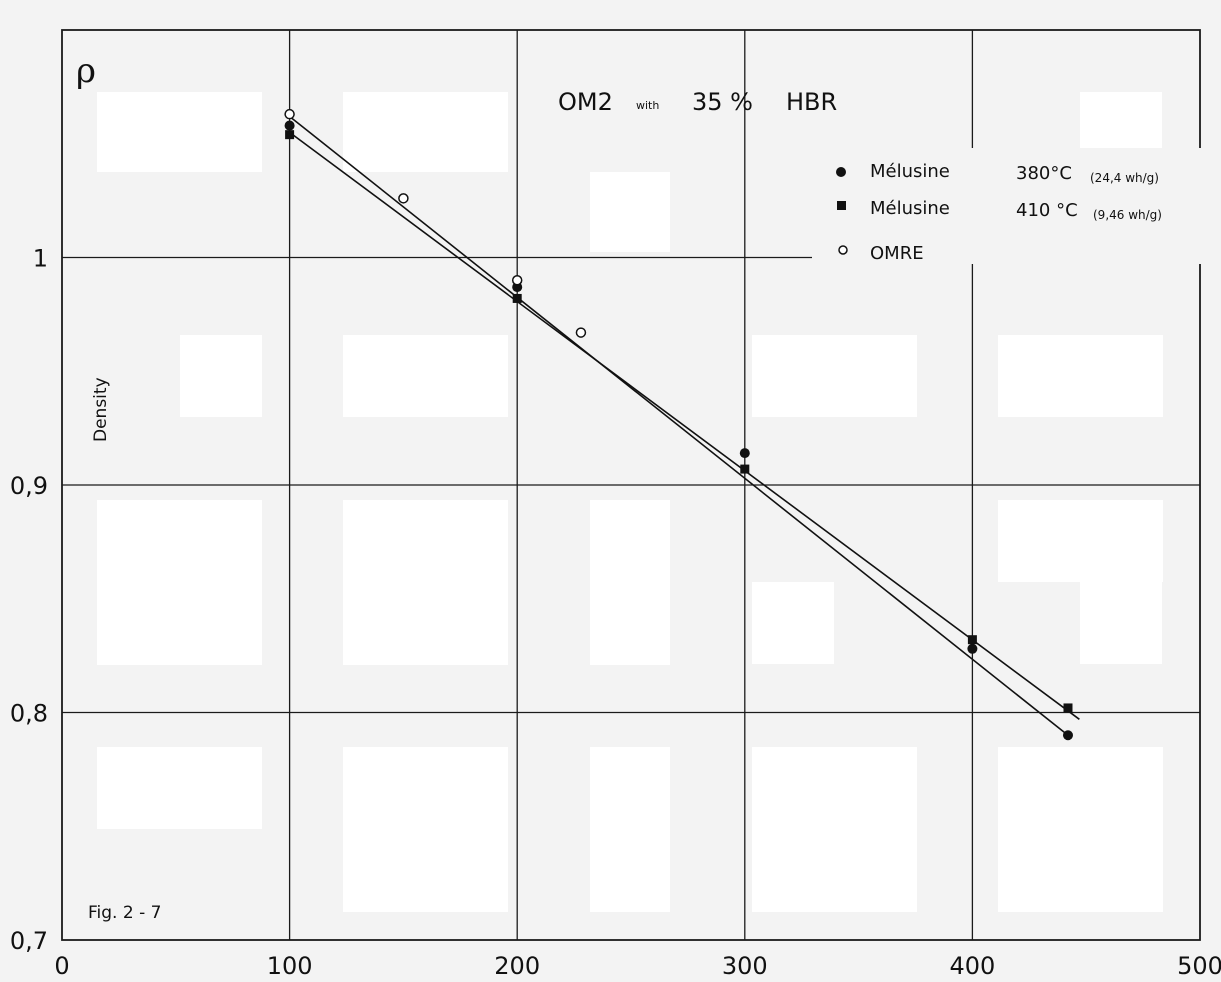 Image resolution: width=1221 pixels, height=982 pixels. I want to click on title-percent: 35 %, so click(722, 102).